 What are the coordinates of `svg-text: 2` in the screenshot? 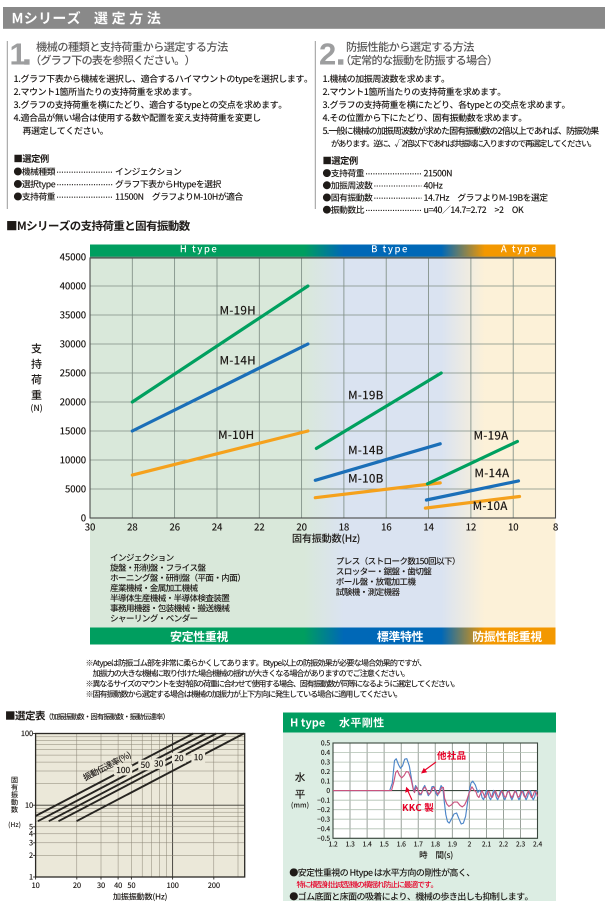 It's located at (327, 54).